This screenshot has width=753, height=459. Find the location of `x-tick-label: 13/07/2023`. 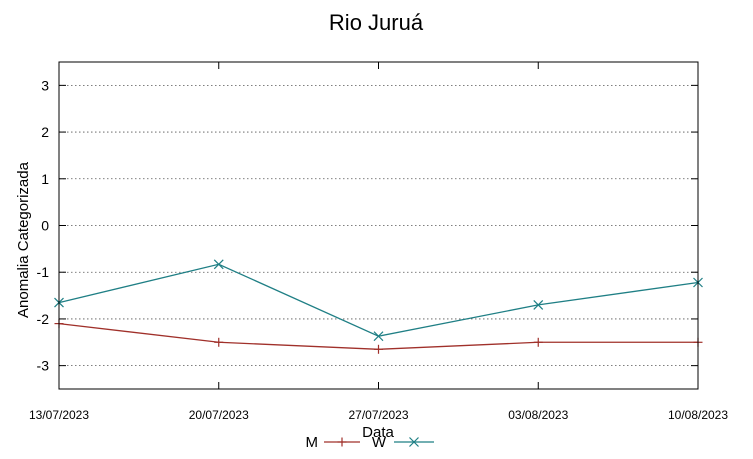

x-tick-label: 13/07/2023 is located at coordinates (59, 415).